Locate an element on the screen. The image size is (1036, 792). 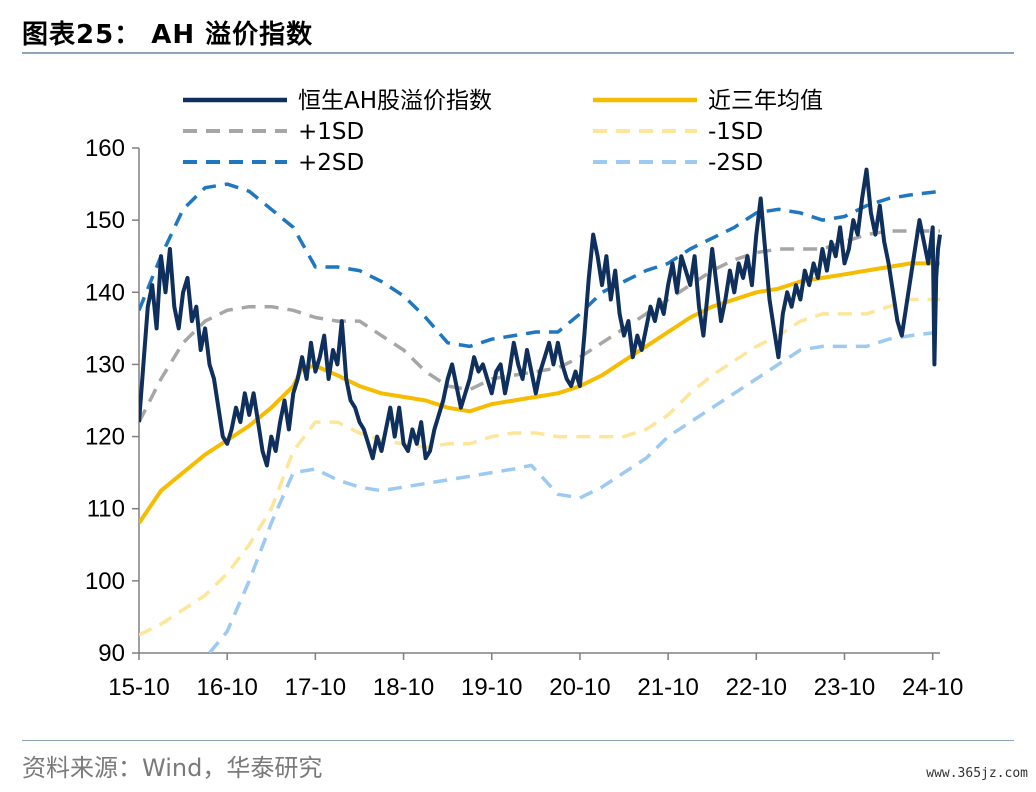
x-tick-label: 18-10 is located at coordinates (403, 687).